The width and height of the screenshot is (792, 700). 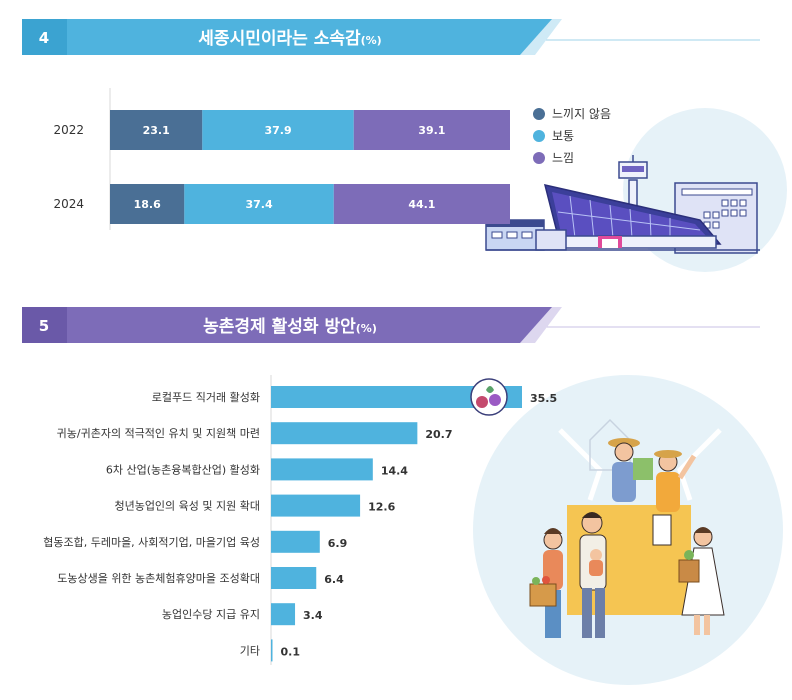 I want to click on section5-header: 5 농촌경제 활성화 방안(%), so click(x=391, y=325).